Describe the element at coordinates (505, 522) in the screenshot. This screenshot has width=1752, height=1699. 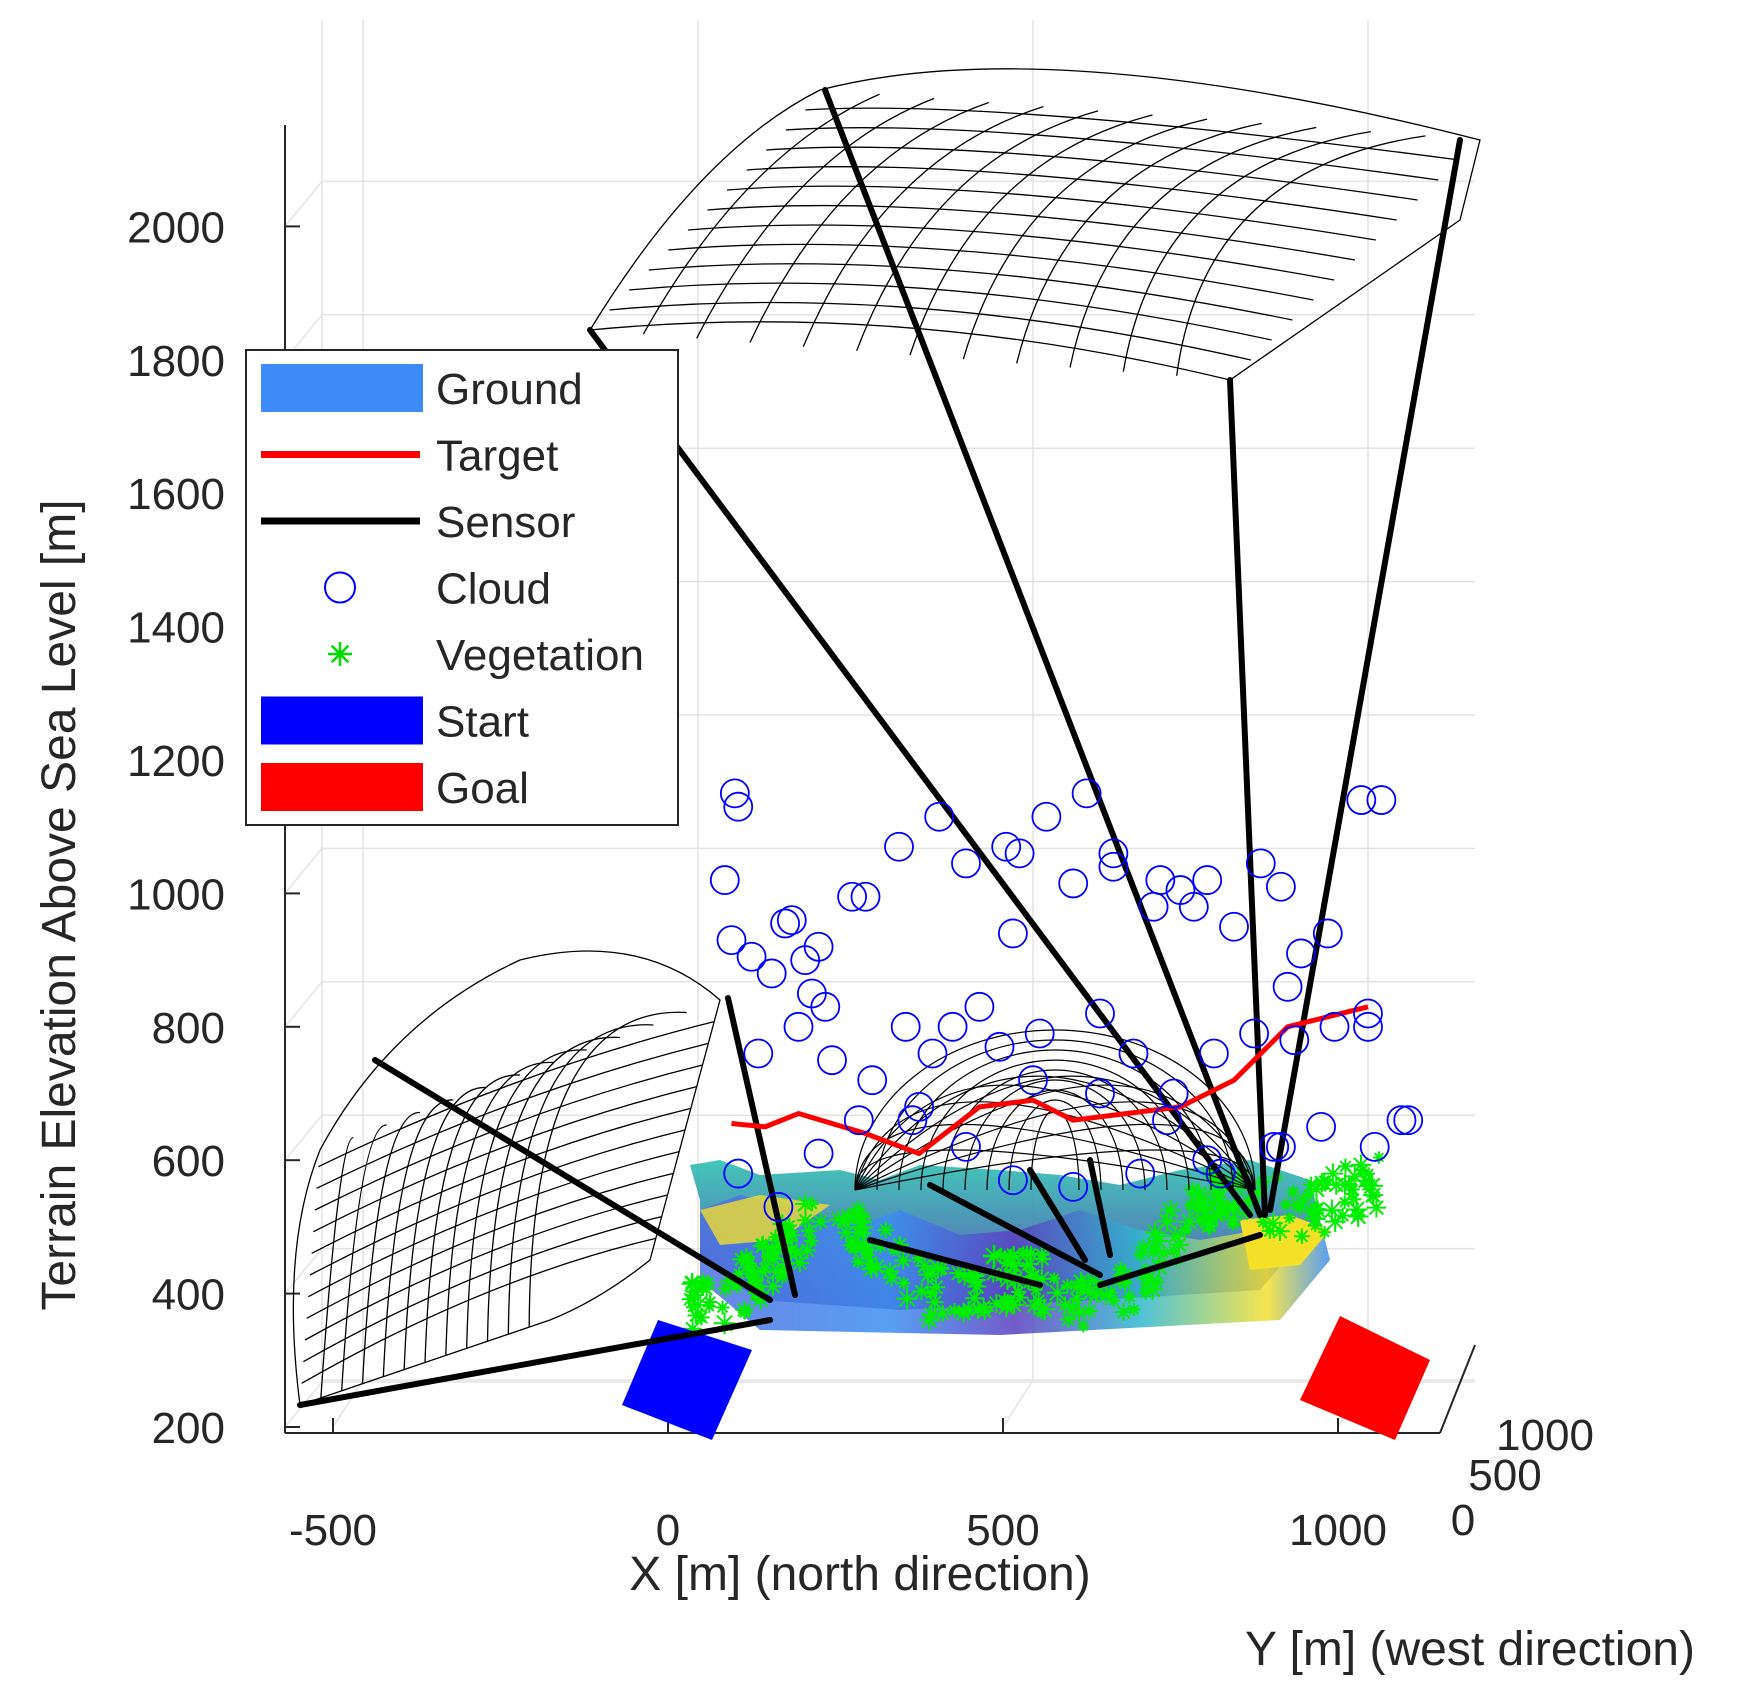
I see `legend-label-sensor: Sensor` at that location.